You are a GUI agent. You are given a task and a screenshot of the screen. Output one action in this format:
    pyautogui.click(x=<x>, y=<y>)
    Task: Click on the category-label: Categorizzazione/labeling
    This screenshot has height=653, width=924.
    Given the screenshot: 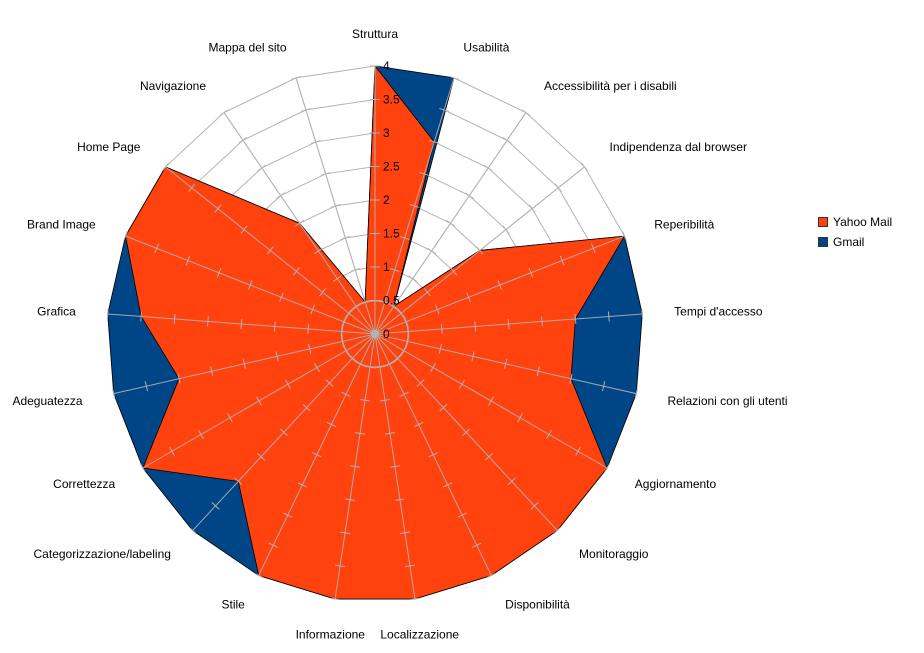 What is the action you would take?
    pyautogui.click(x=102, y=554)
    